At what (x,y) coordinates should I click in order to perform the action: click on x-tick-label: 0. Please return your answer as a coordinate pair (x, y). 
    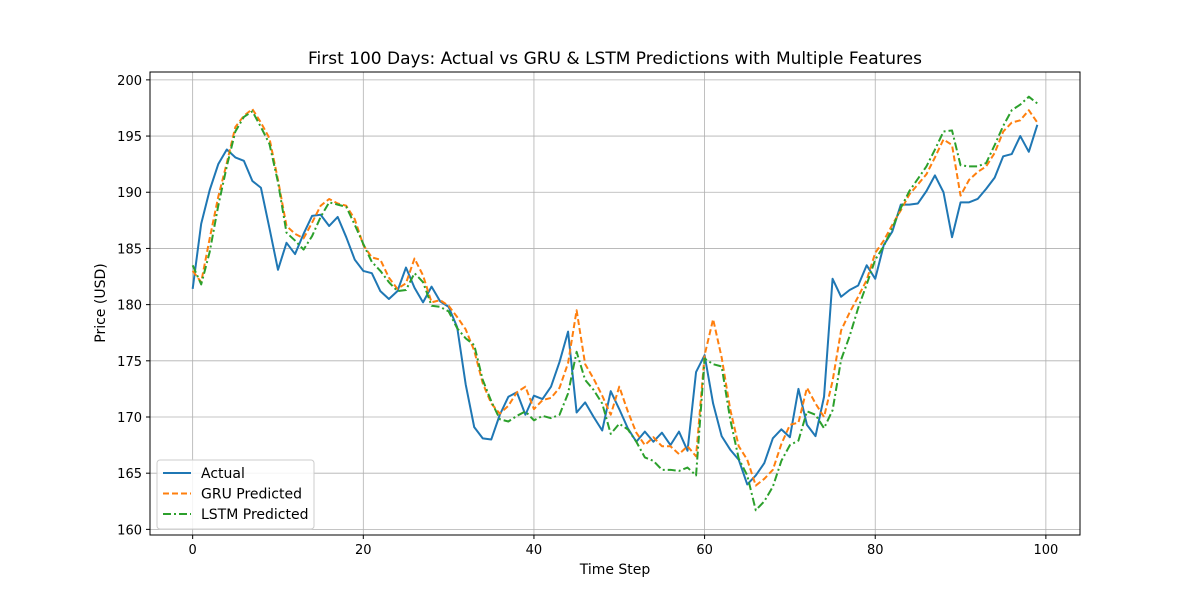
    Looking at the image, I should click on (193, 550).